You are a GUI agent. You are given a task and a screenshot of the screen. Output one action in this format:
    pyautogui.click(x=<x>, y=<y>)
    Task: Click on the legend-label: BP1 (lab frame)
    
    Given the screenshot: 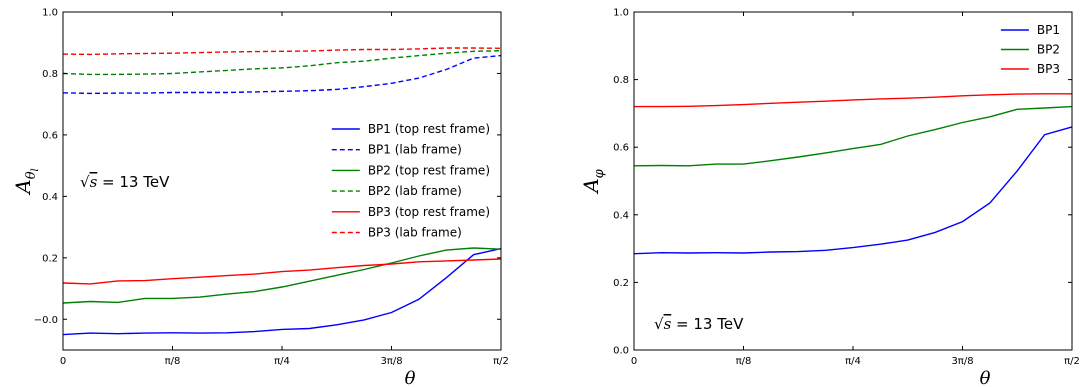 What is the action you would take?
    pyautogui.click(x=415, y=150)
    